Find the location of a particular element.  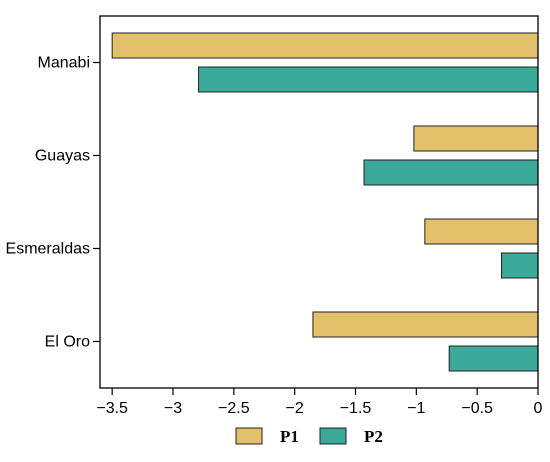

x-tick-label: 0 is located at coordinates (538, 408).